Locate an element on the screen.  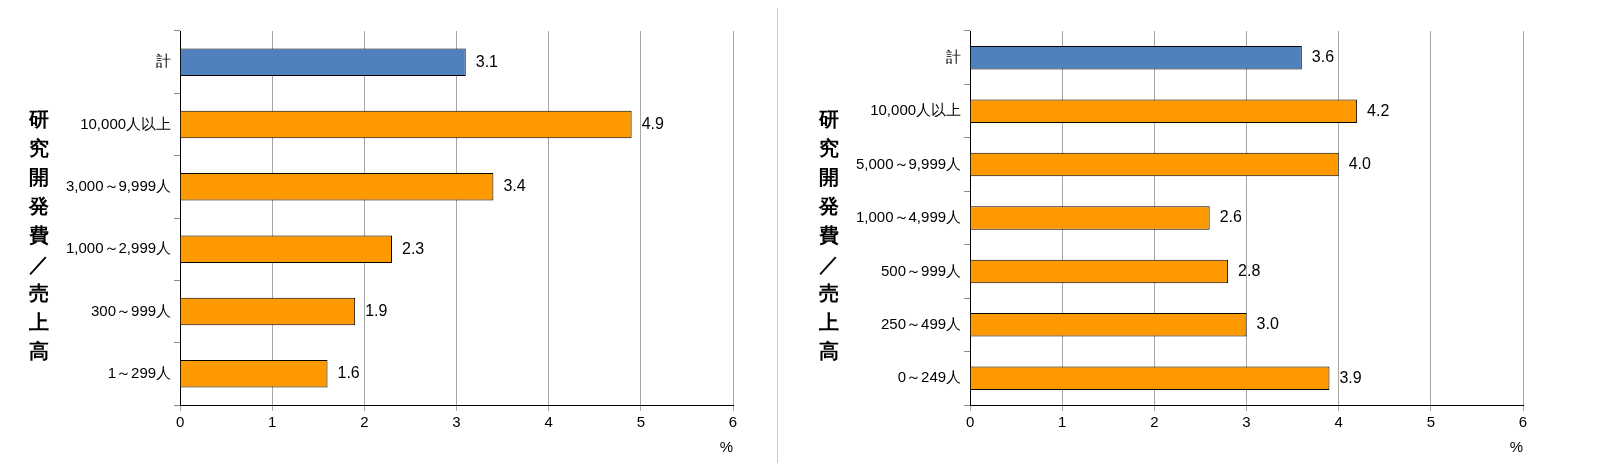
y-tick-label: 1,000～4,999人 is located at coordinates (909, 216).